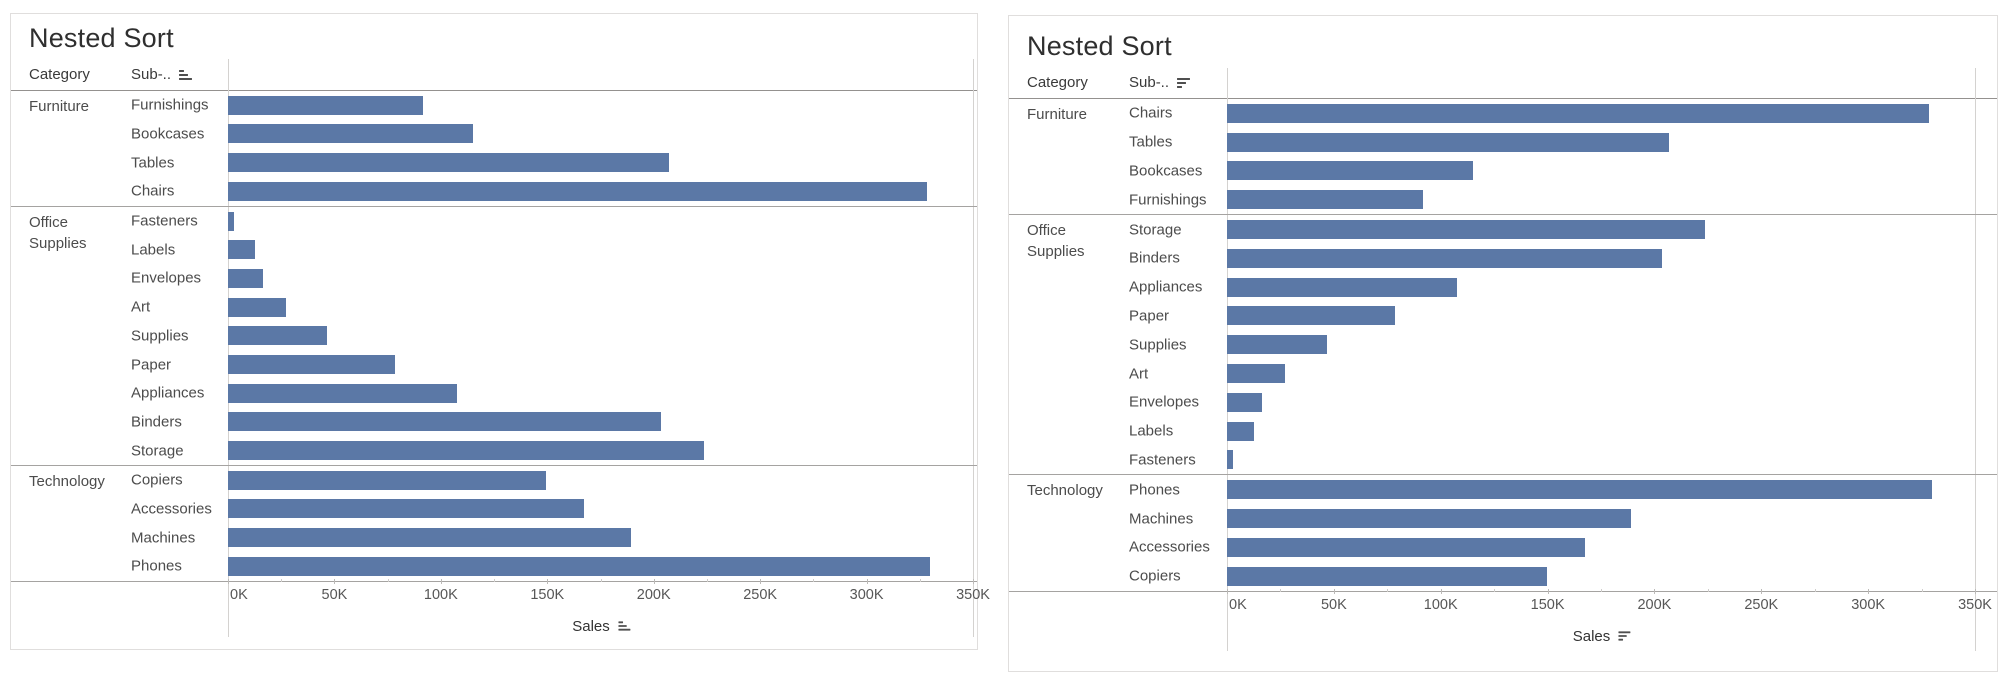 This screenshot has height=676, width=2000. Describe the element at coordinates (1609, 620) in the screenshot. I see `x-axis: Sales 0K 50K 100K 150K 200K 250K 300K 350K` at that location.